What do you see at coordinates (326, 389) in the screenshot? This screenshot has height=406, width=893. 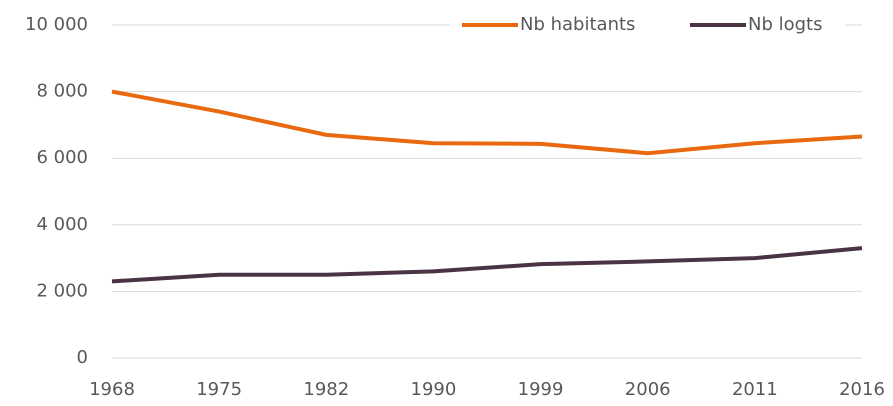 I see `x-tick-label: 1982` at bounding box center [326, 389].